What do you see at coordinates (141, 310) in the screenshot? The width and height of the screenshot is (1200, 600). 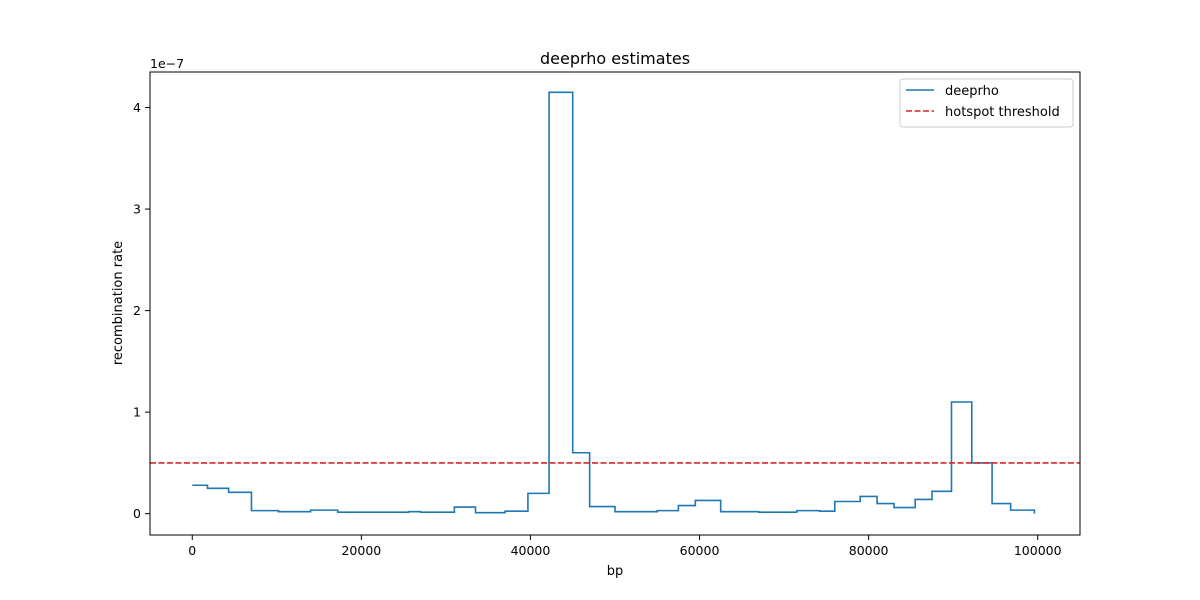 I see `y-axis-ticks: 0 1 2 3 4` at bounding box center [141, 310].